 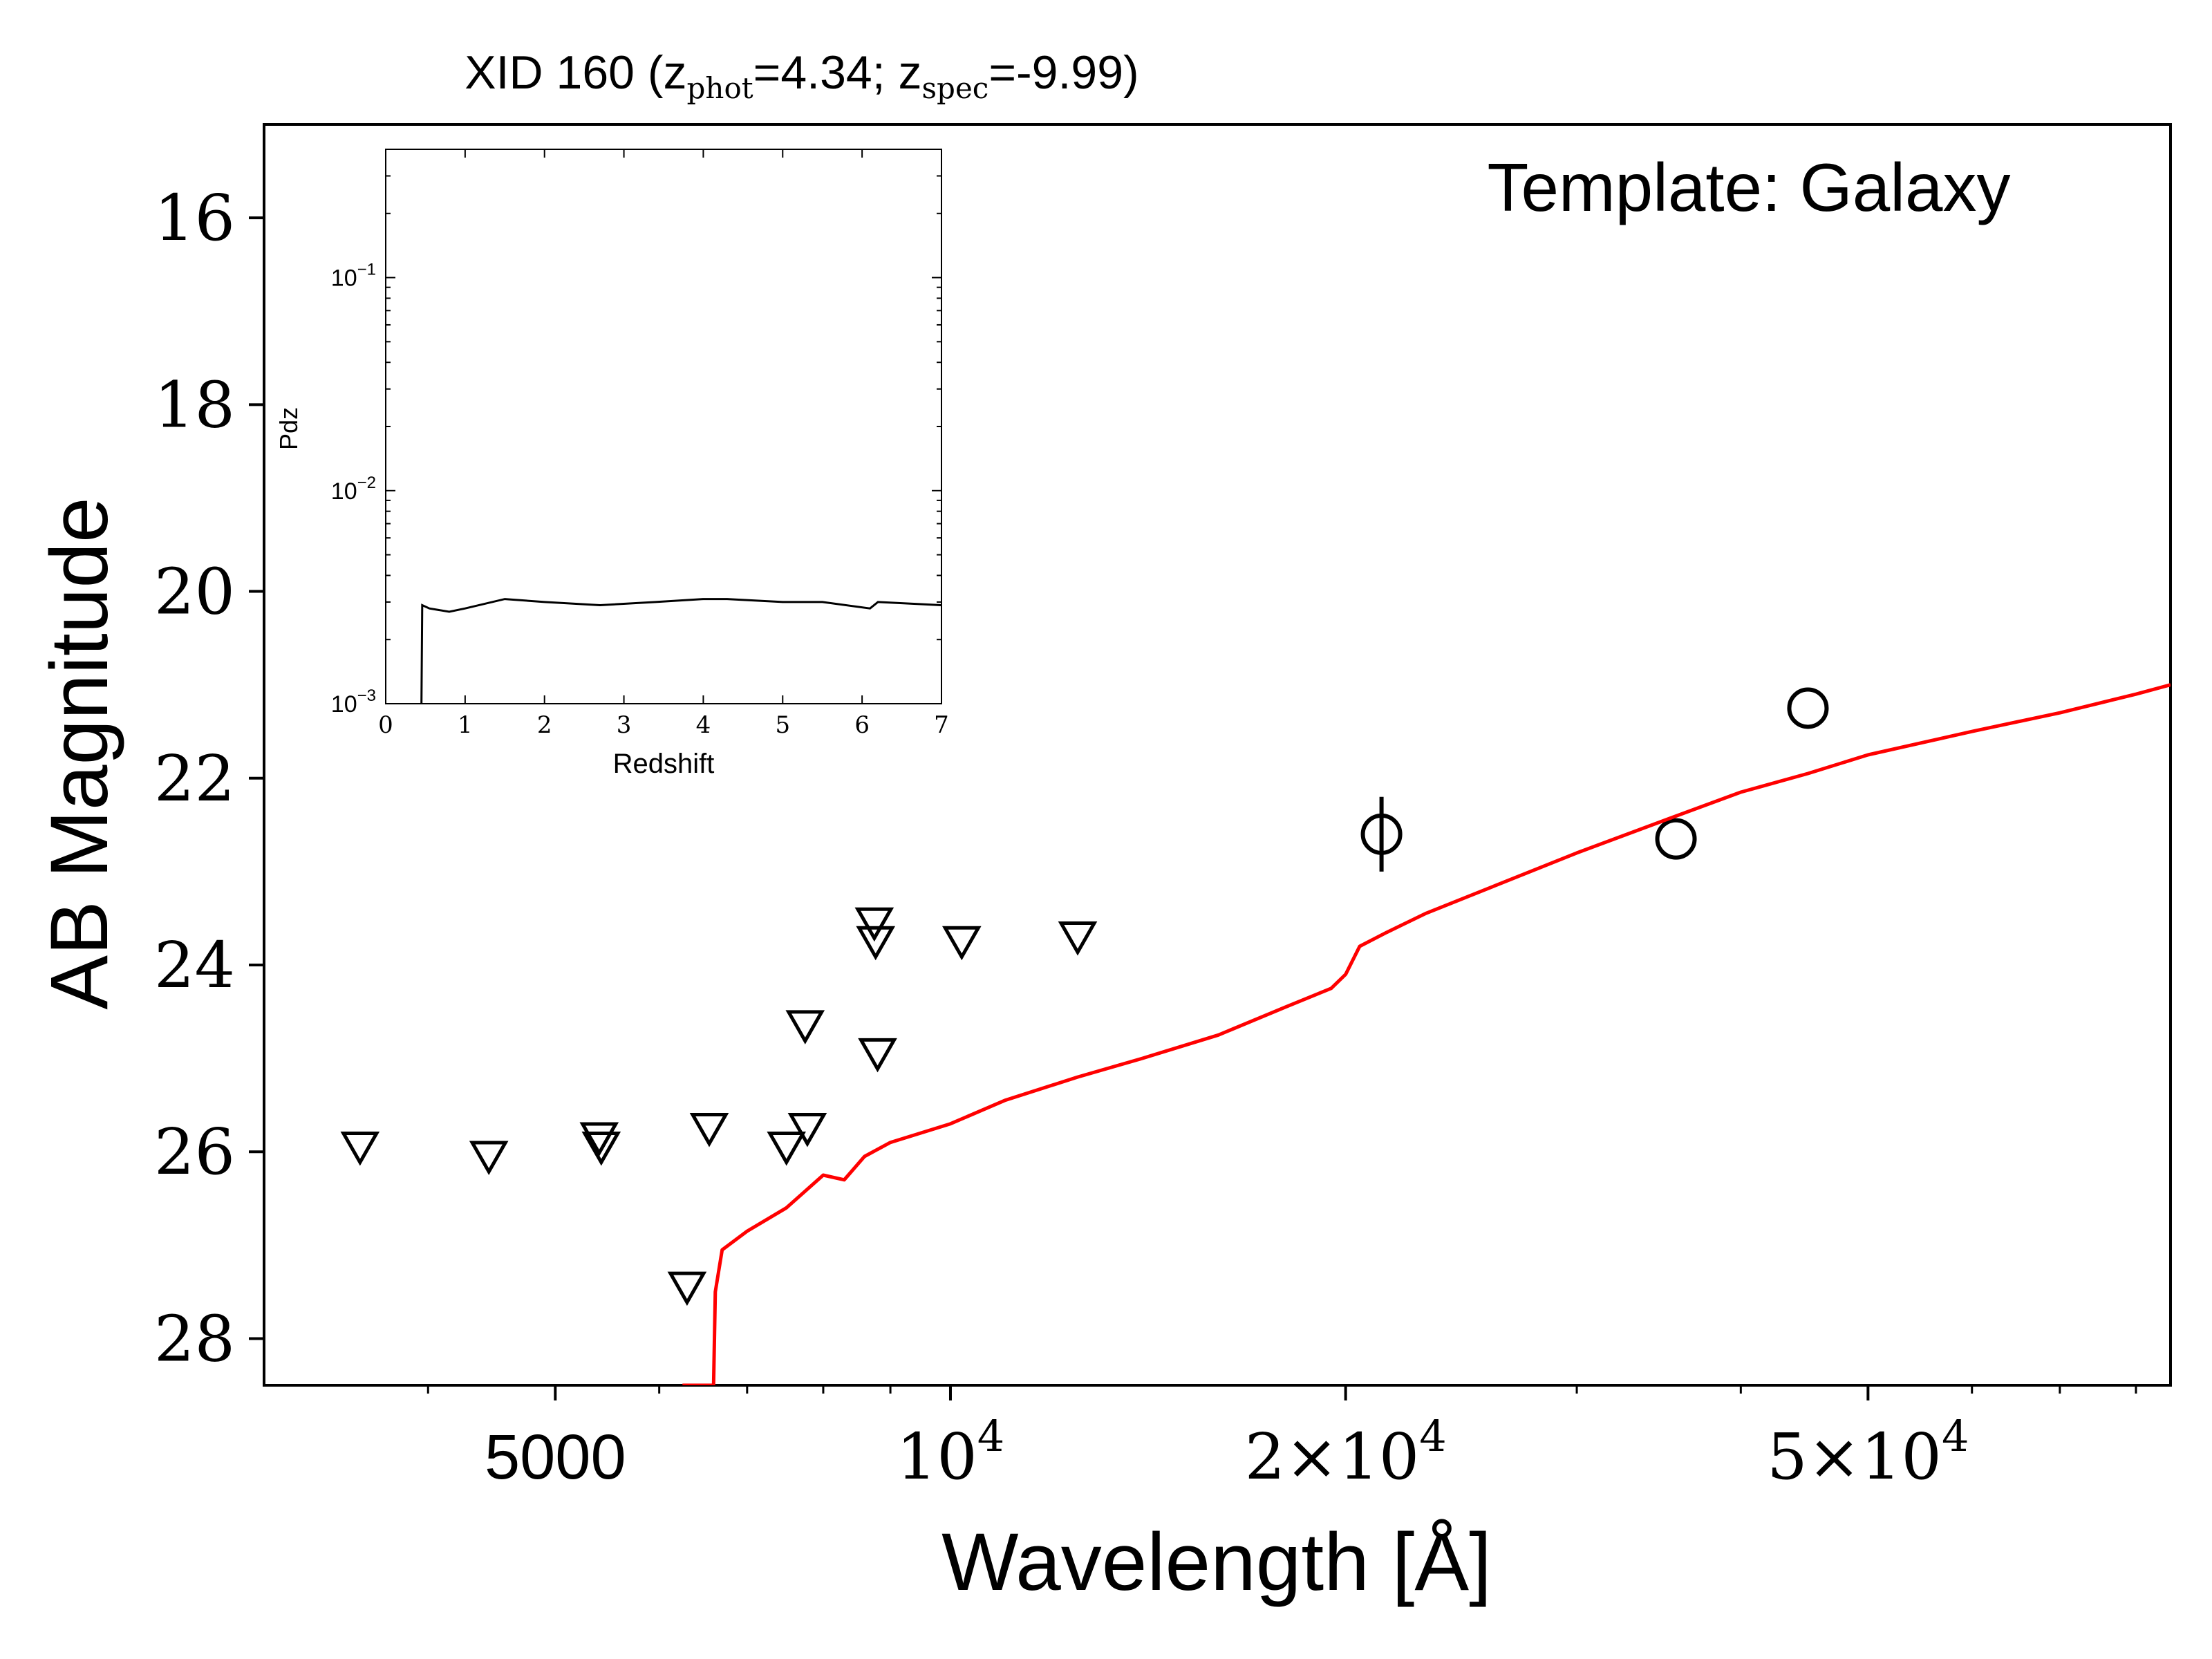 I want to click on template-annotation: Template: Galaxy, so click(x=1748, y=187).